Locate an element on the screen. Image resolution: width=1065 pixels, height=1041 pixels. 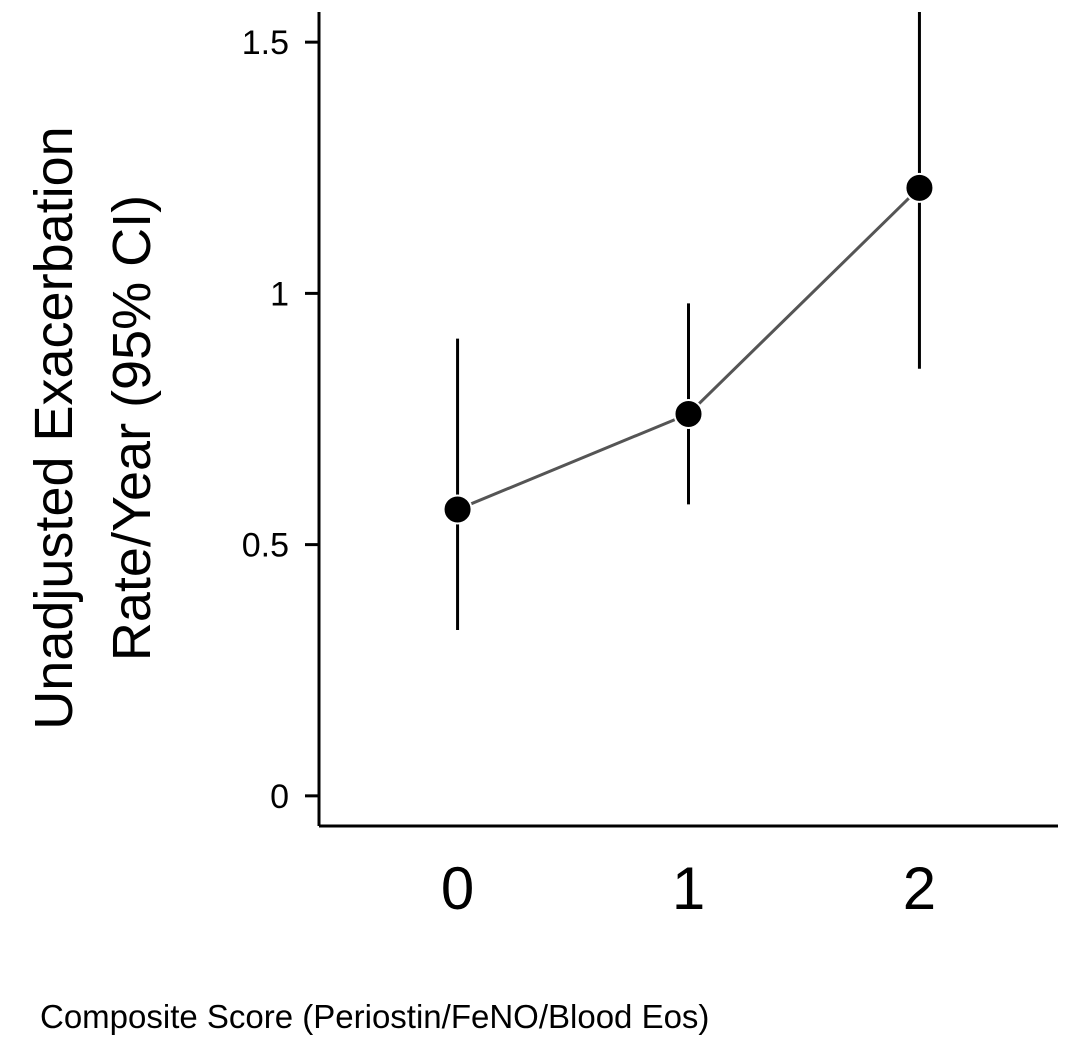
x-ticks: 0 1 2 is located at coordinates (688, 888).